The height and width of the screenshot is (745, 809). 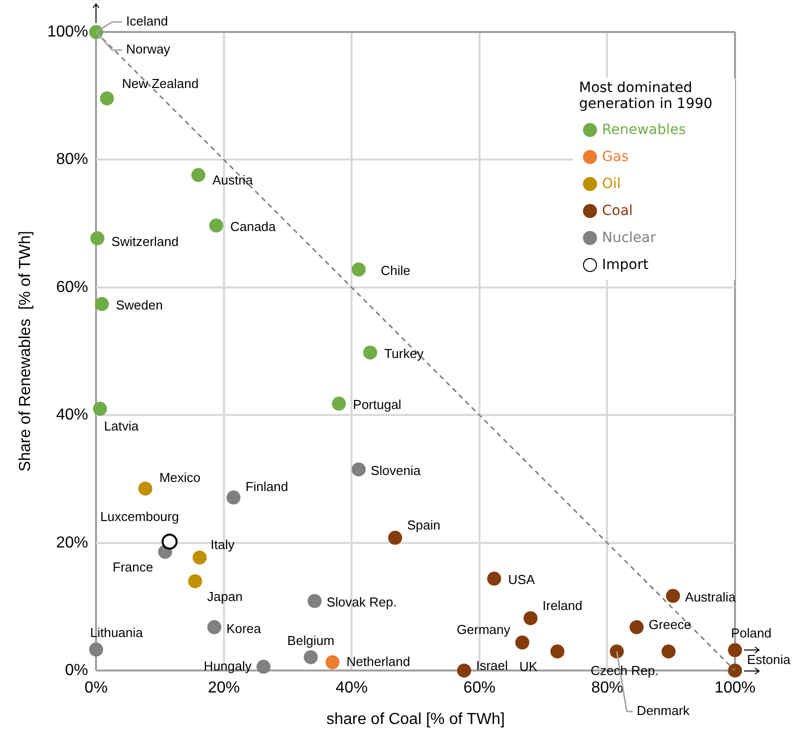 What do you see at coordinates (710, 596) in the screenshot?
I see `annotation: Australia` at bounding box center [710, 596].